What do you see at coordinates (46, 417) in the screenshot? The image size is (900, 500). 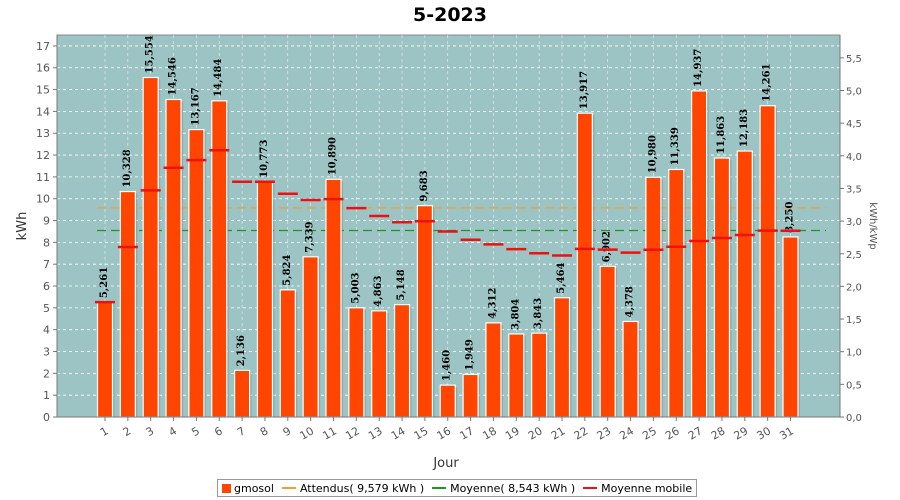 I see `y-tick-label: 0` at bounding box center [46, 417].